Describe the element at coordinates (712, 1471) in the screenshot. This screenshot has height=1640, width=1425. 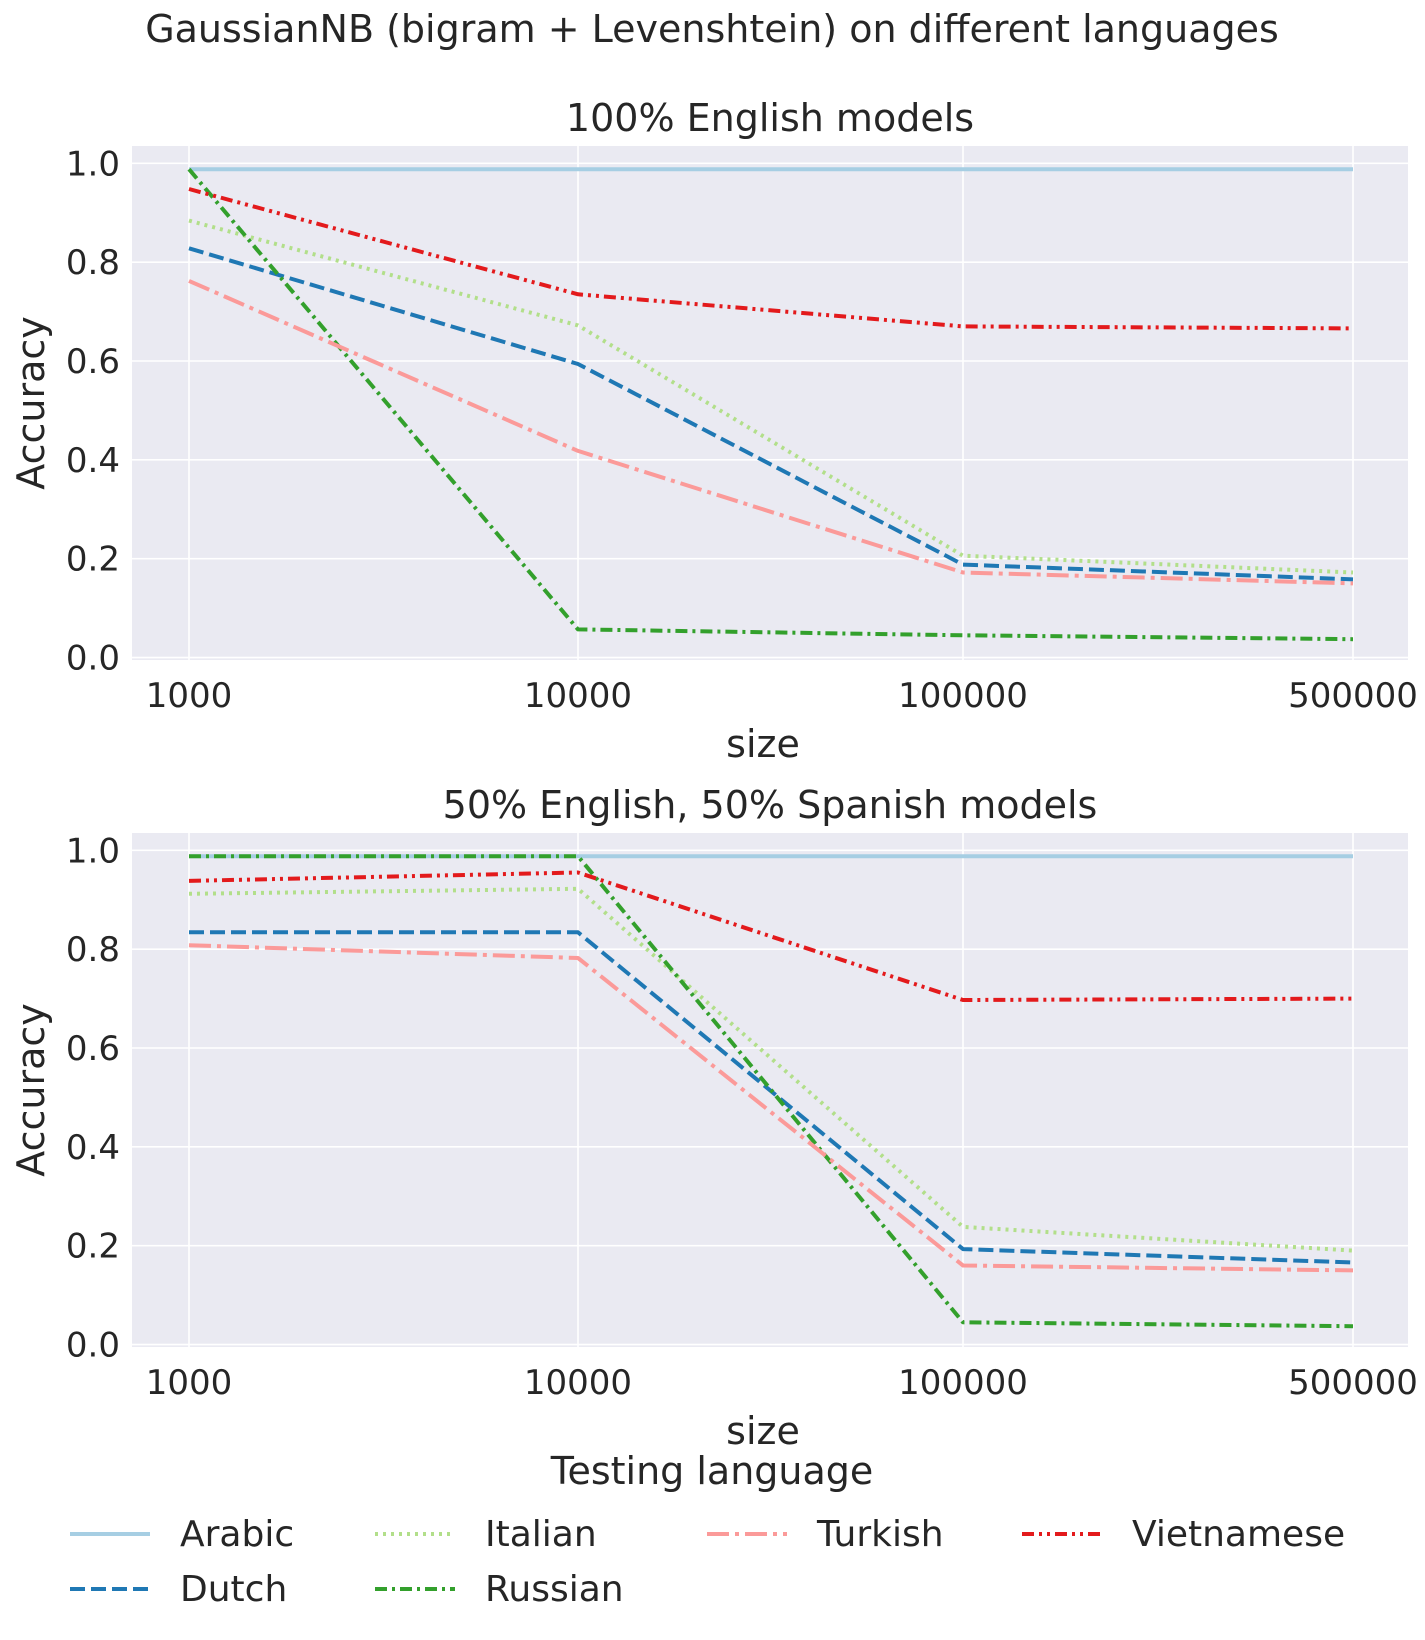
I see `legend-title: Testing language` at that location.